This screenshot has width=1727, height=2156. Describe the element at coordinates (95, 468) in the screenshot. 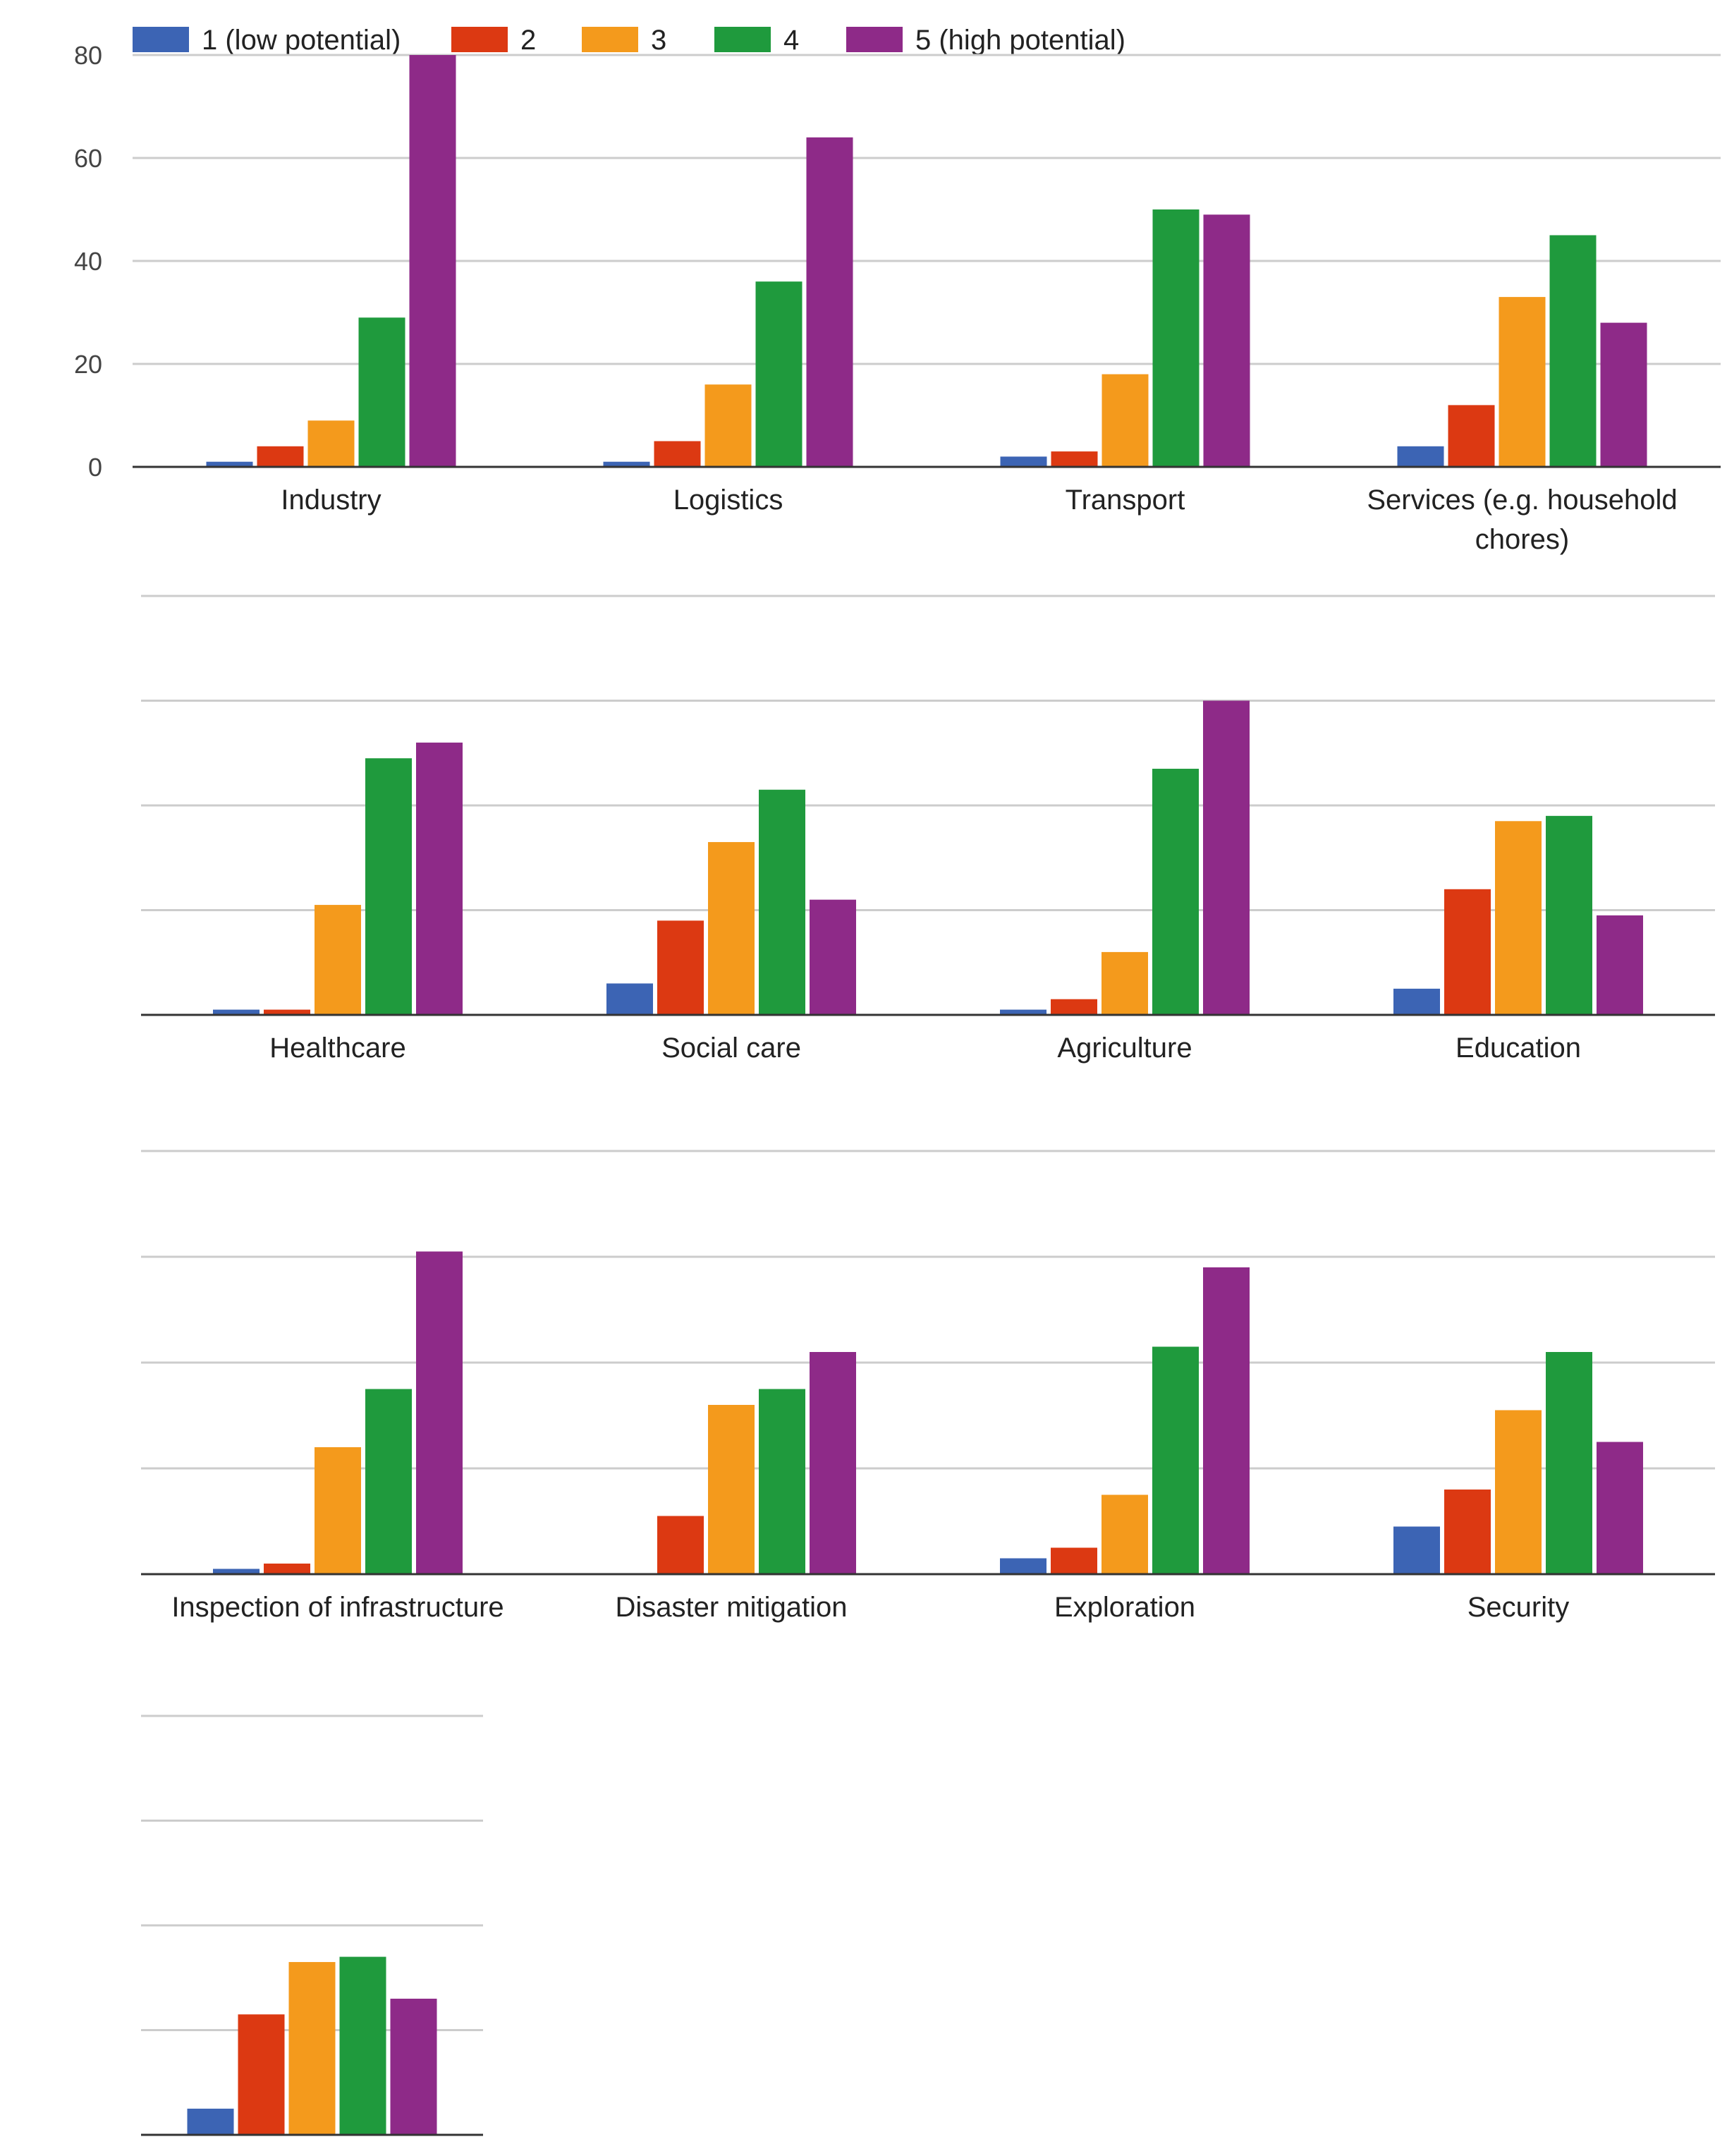

I see `y-tick-label: 0` at that location.